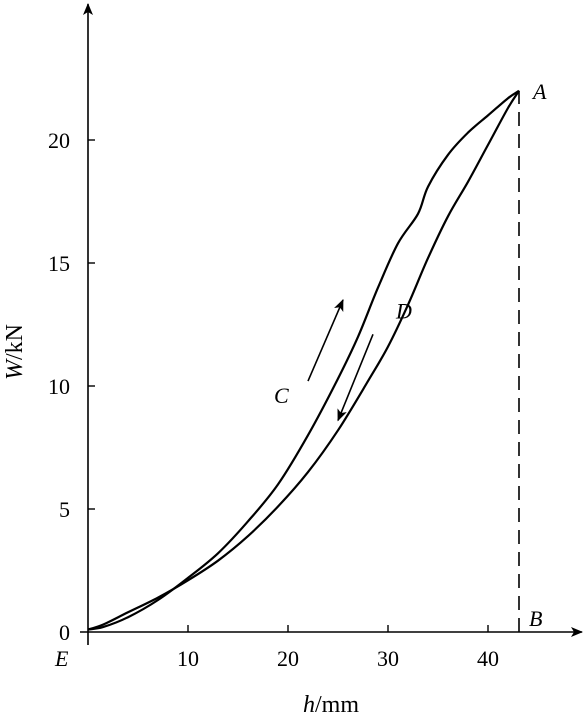 This screenshot has height=719, width=587. What do you see at coordinates (59, 386) in the screenshot?
I see `y-tick-label: 10` at bounding box center [59, 386].